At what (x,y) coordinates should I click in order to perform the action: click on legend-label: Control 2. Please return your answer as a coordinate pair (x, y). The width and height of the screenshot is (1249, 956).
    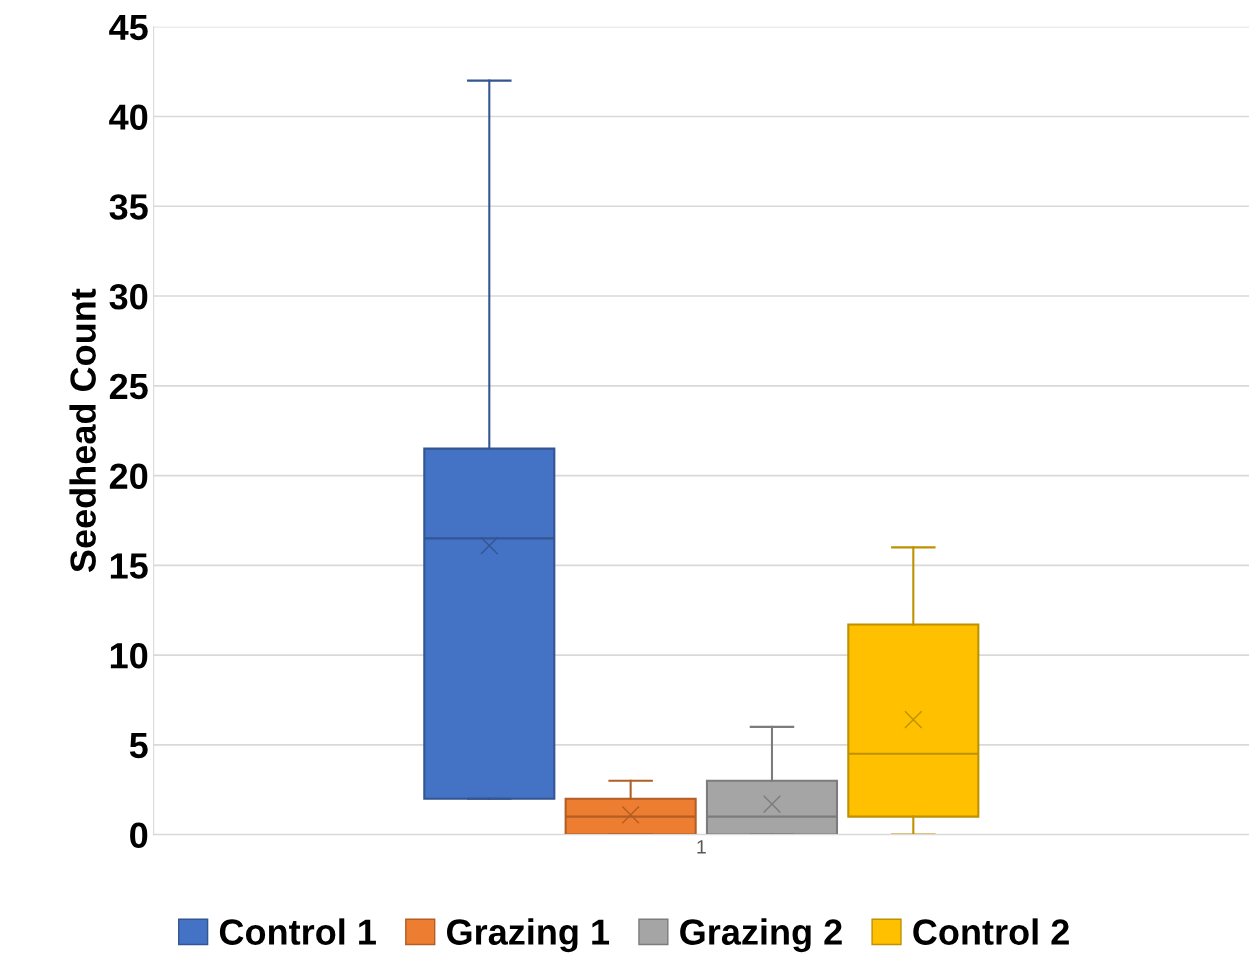
    Looking at the image, I should click on (991, 931).